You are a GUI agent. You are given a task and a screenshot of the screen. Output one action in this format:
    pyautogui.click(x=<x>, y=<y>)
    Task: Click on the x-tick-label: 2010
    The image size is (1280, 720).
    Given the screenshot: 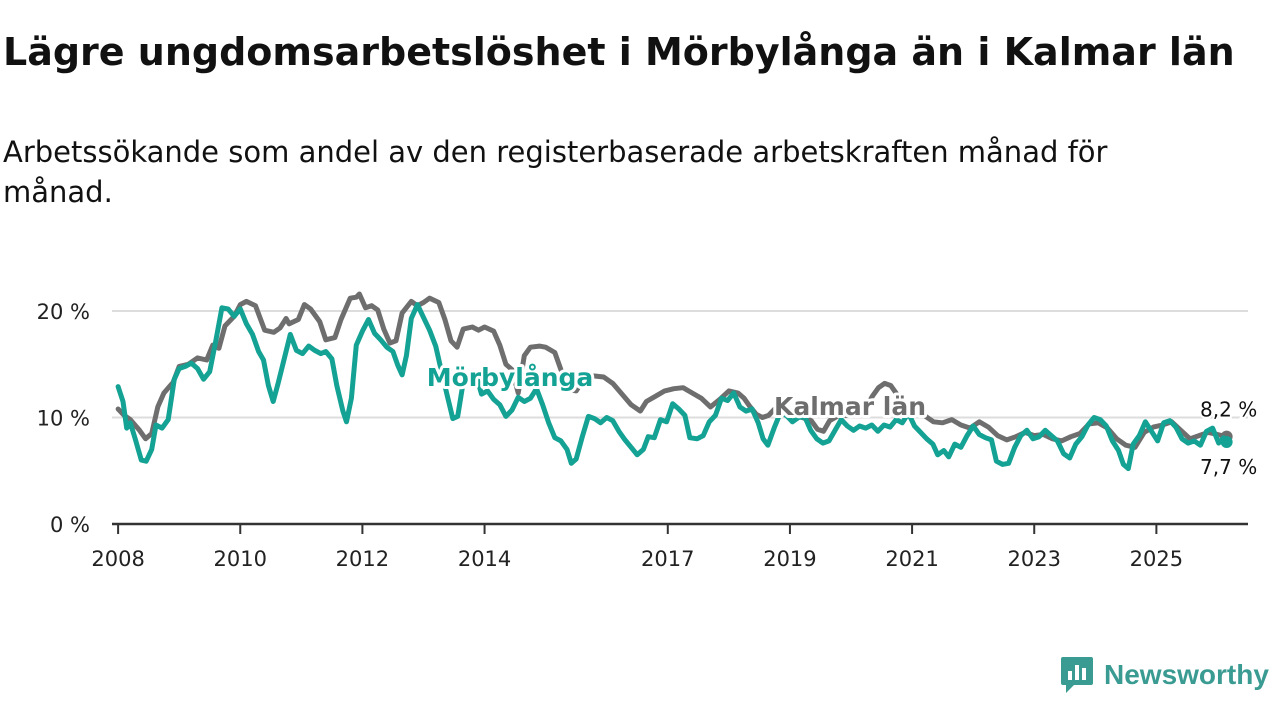 What is the action you would take?
    pyautogui.click(x=240, y=559)
    